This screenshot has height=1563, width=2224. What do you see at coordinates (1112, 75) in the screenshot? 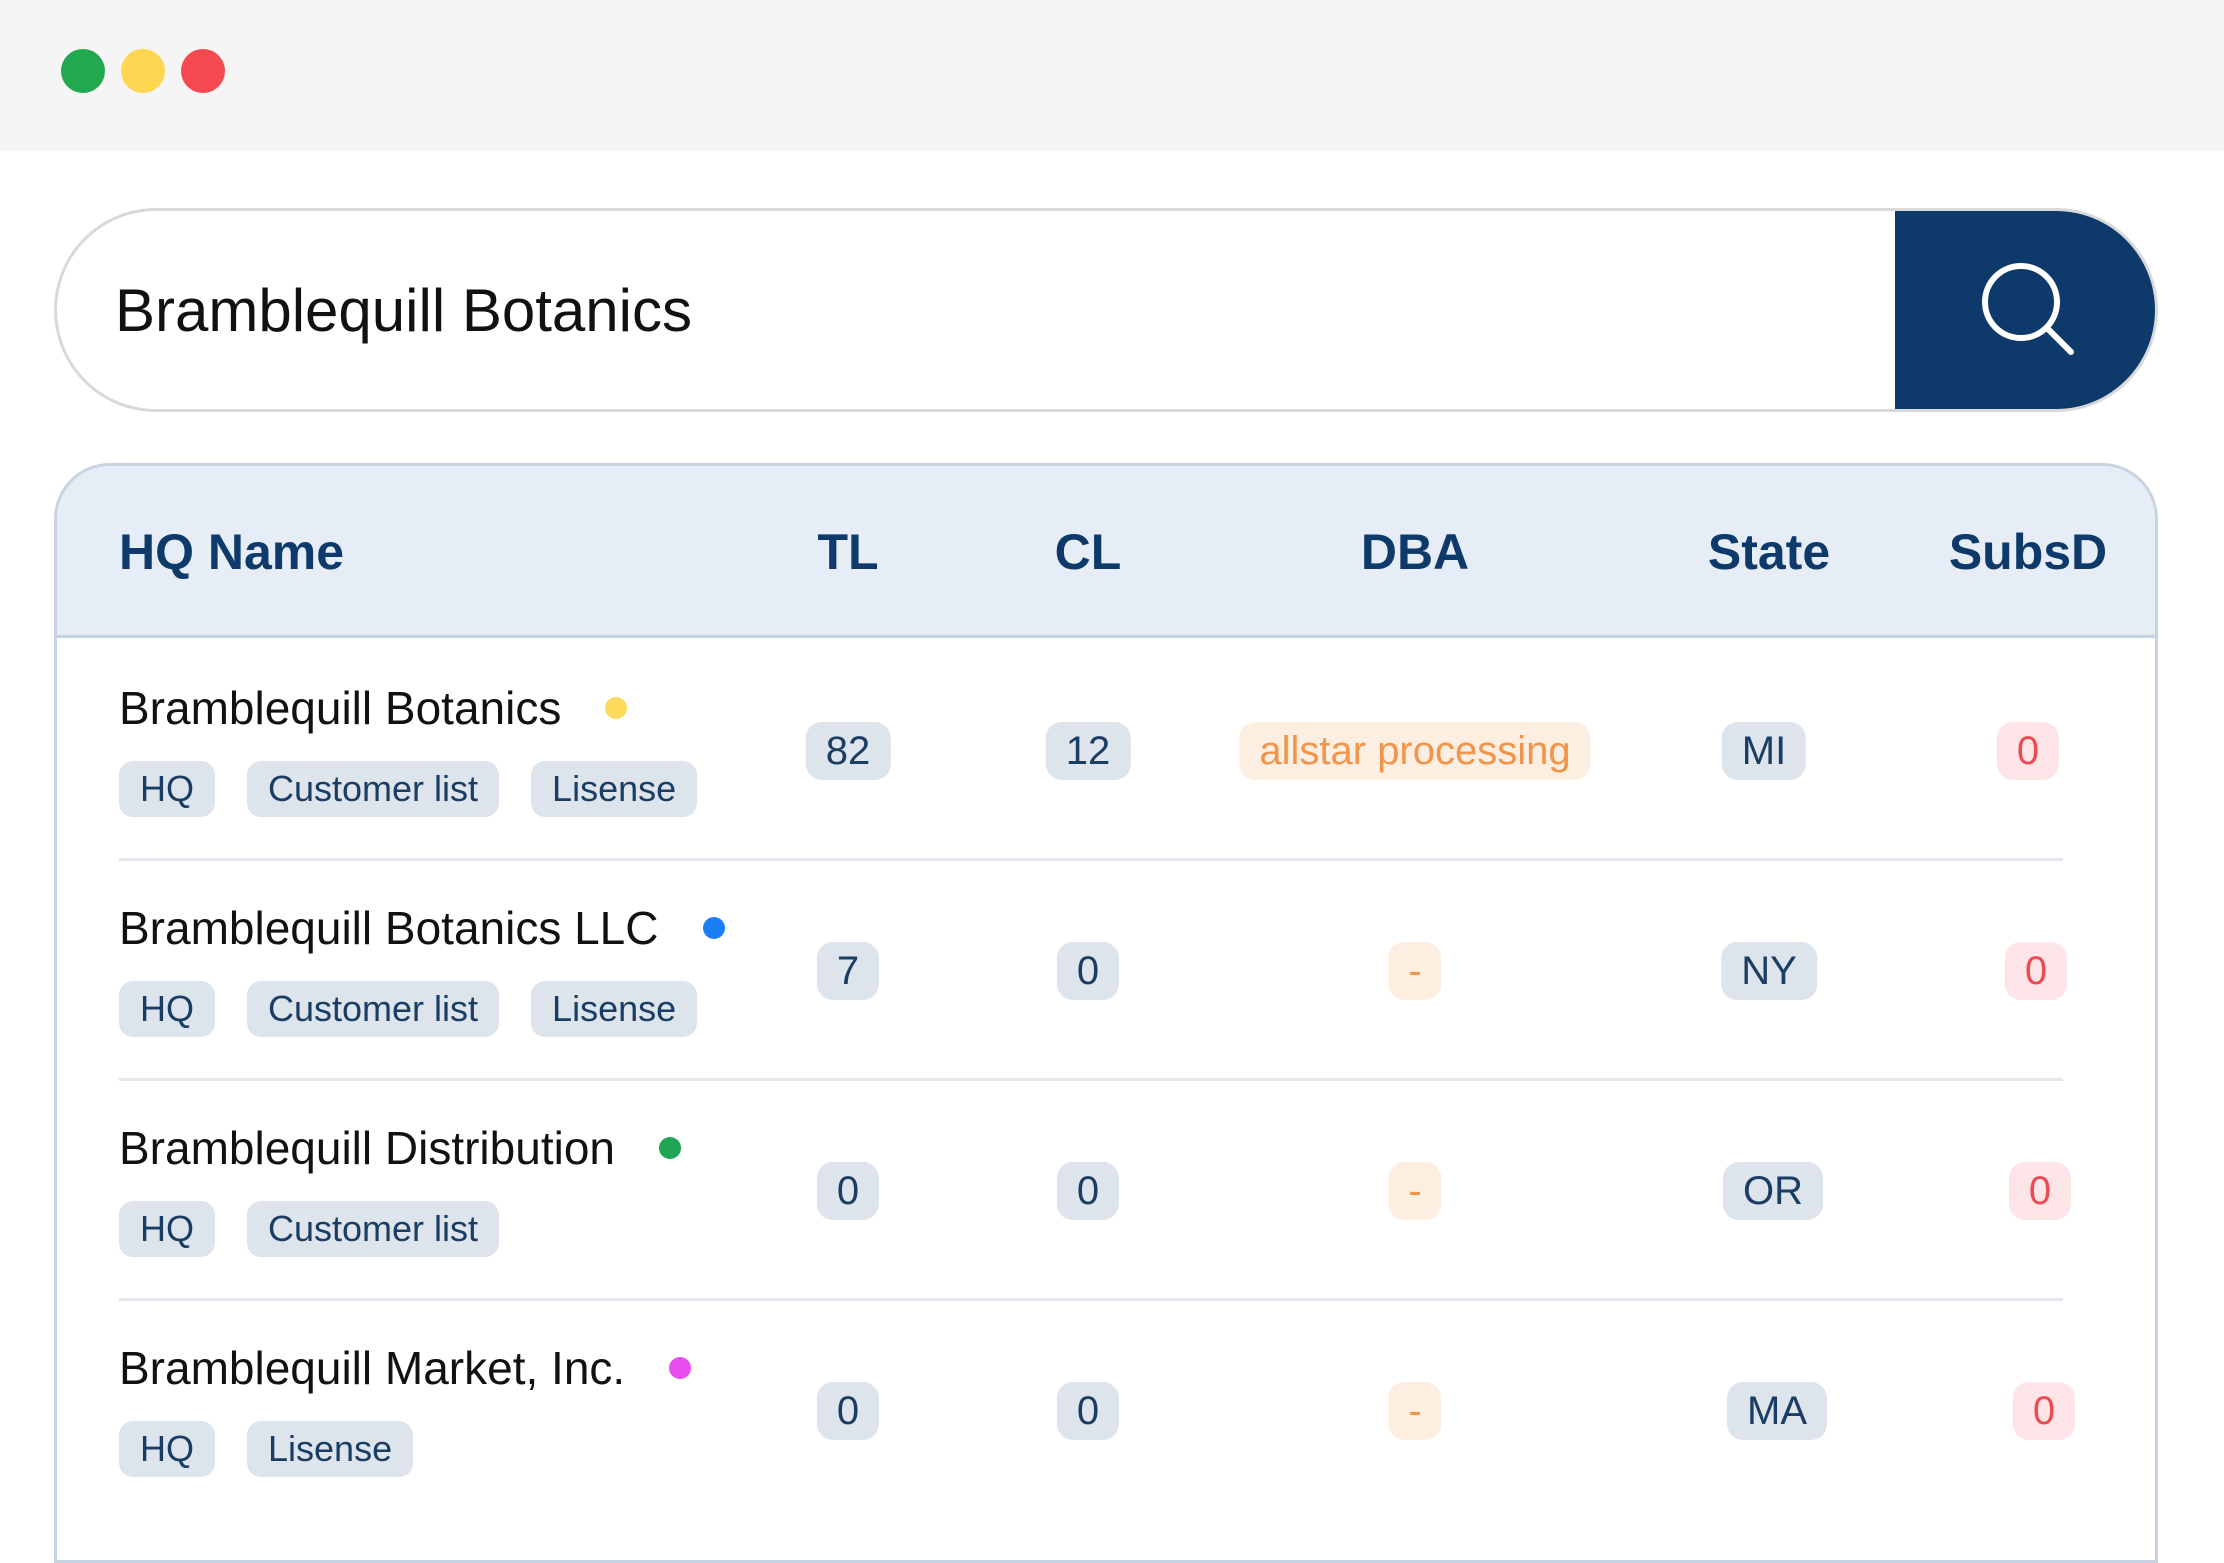
I see `window-titlebar` at bounding box center [1112, 75].